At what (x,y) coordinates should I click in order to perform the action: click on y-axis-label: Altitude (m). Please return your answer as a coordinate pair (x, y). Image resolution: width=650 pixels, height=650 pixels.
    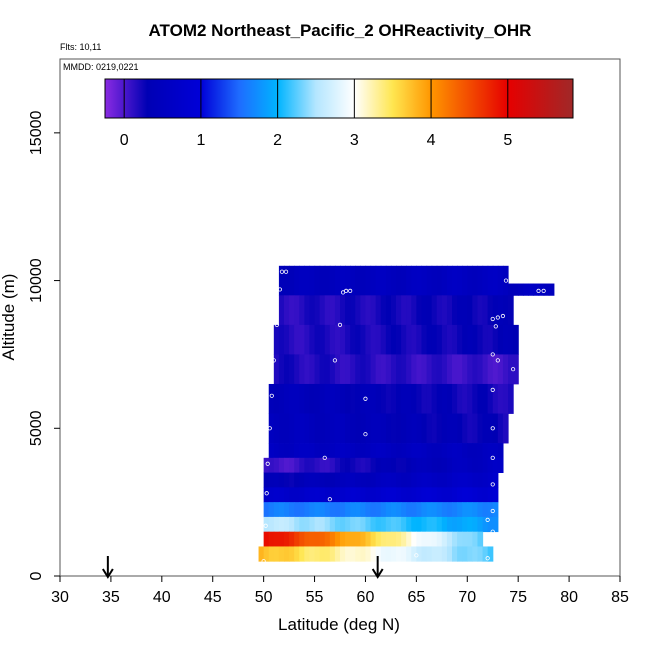
    Looking at the image, I should click on (9, 317).